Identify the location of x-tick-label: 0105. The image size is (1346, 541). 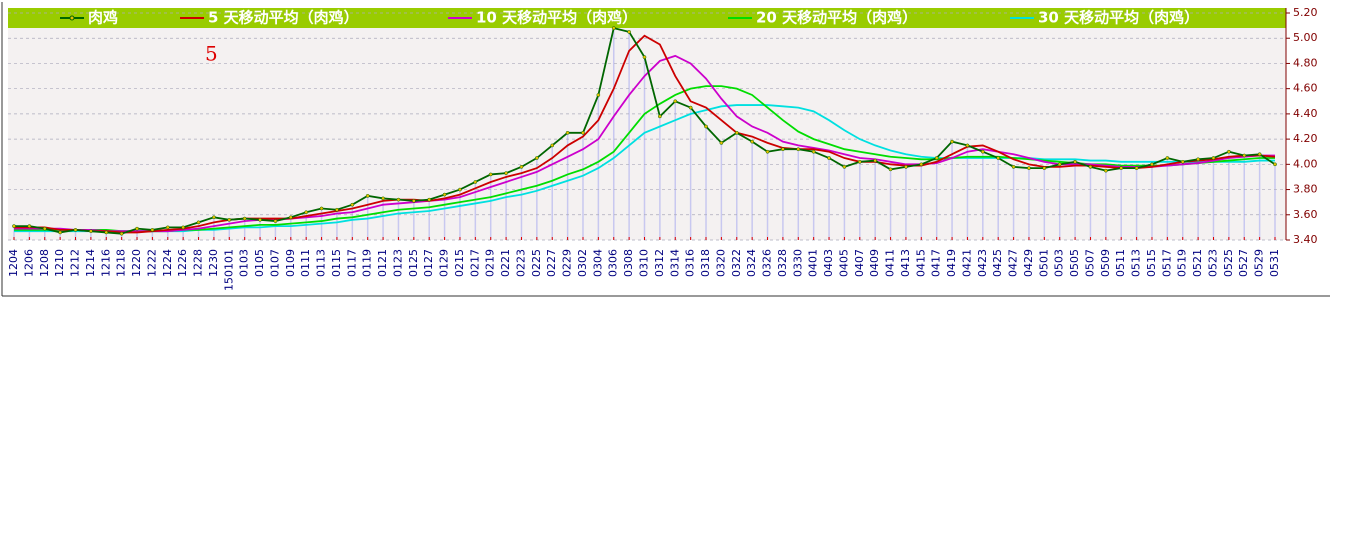
(259, 263).